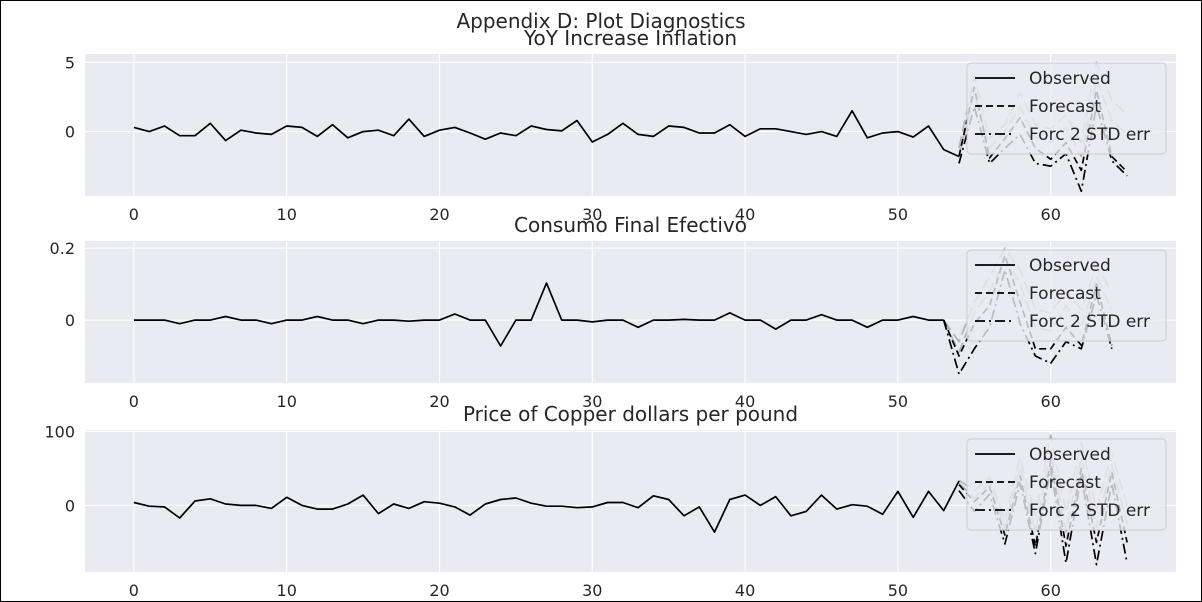  Describe the element at coordinates (62, 248) in the screenshot. I see `y-tick-label: 0.2` at that location.